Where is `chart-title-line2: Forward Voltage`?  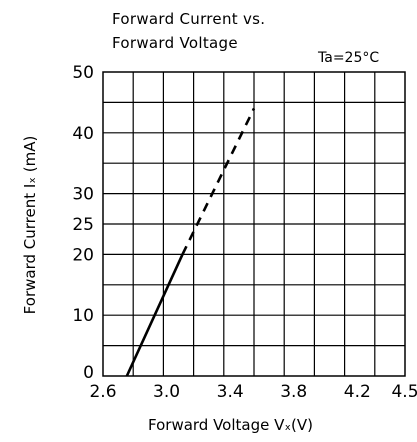 chart-title-line2: Forward Voltage is located at coordinates (175, 43).